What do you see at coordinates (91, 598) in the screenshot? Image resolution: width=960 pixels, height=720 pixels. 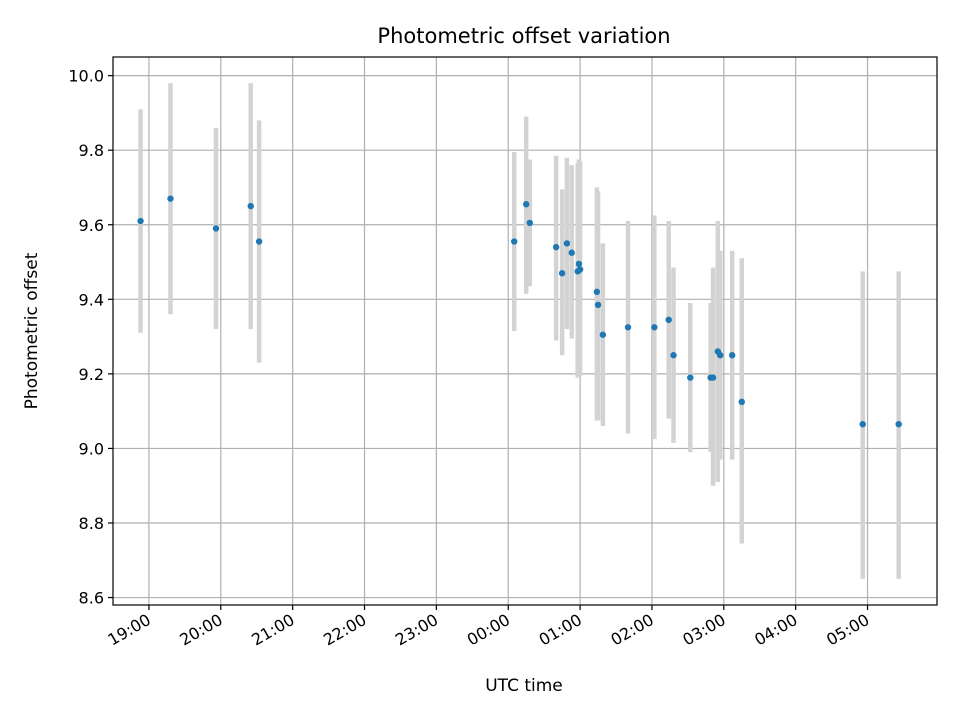 I see `y-tick-label: 8.6` at bounding box center [91, 598].